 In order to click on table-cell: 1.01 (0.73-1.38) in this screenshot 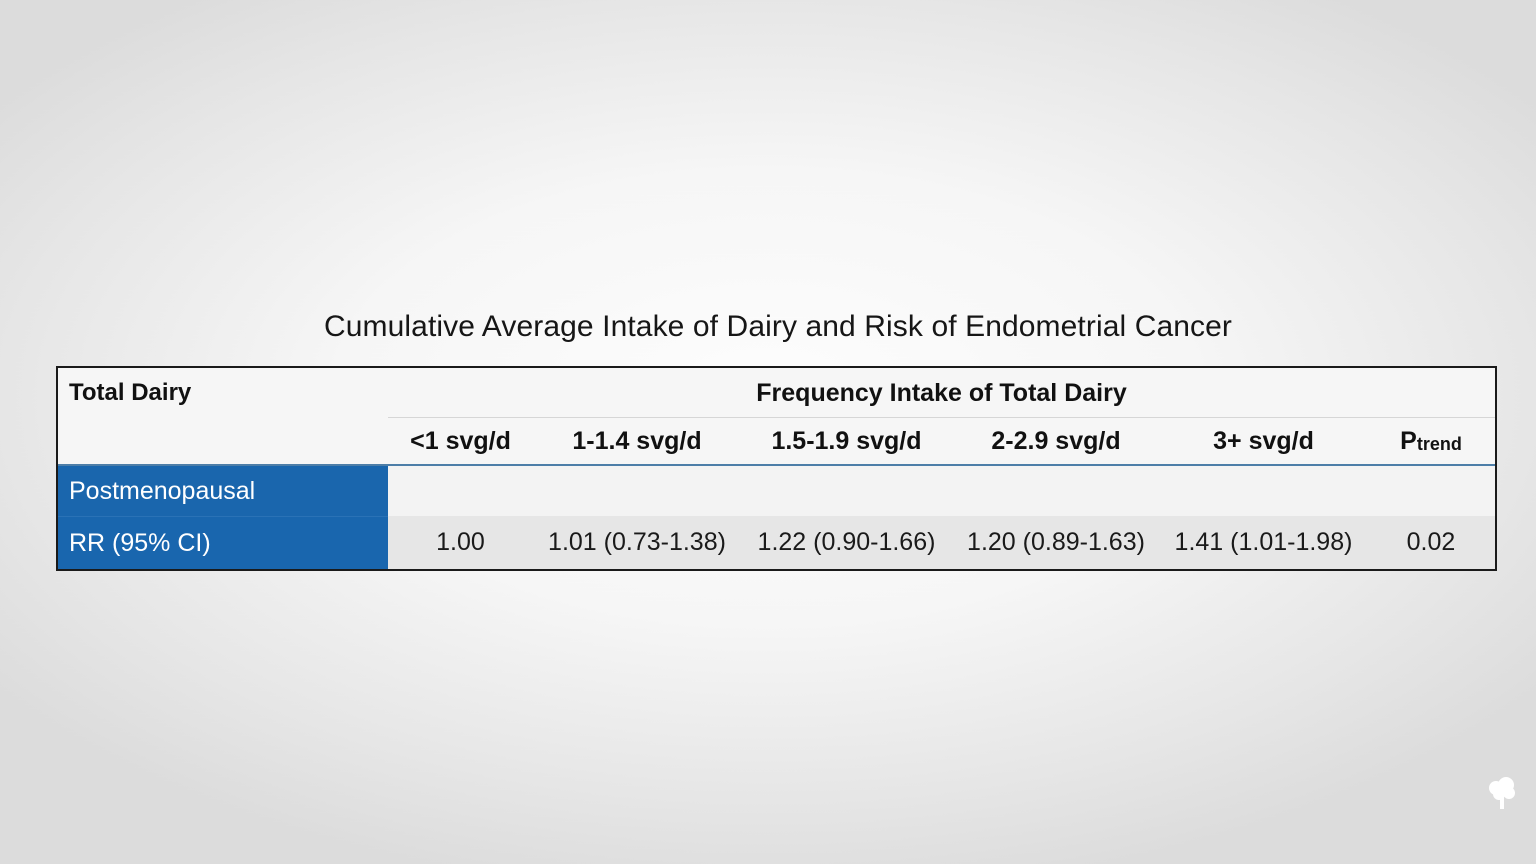, I will do `click(637, 542)`.